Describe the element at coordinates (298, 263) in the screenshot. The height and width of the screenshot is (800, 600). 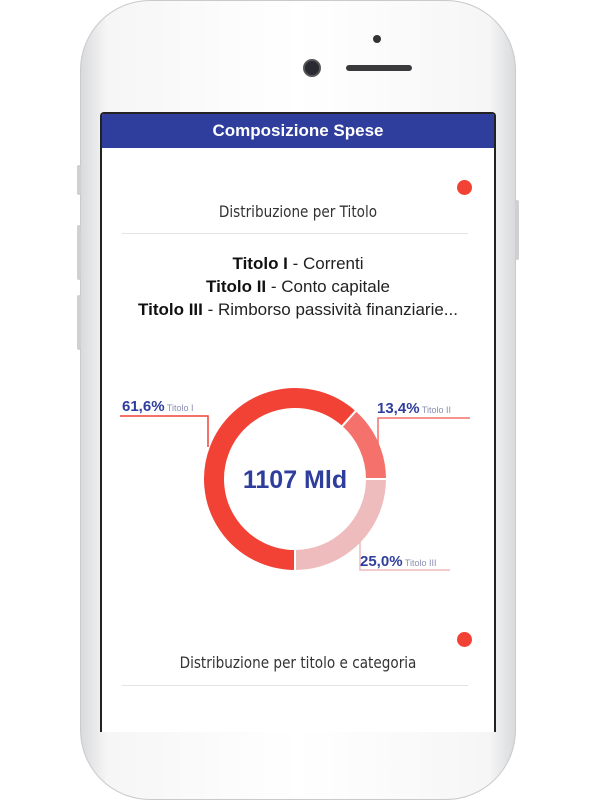
I see `legend-item: Titolo I - Correnti` at that location.